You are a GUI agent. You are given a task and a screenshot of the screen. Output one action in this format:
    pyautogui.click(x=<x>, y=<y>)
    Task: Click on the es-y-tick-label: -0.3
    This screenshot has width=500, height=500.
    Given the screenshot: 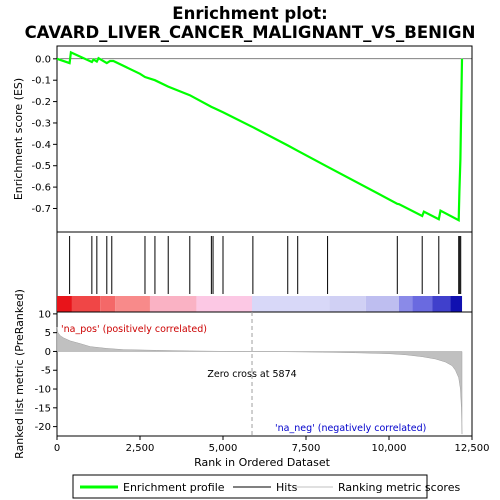 What is the action you would take?
    pyautogui.click(x=41, y=123)
    